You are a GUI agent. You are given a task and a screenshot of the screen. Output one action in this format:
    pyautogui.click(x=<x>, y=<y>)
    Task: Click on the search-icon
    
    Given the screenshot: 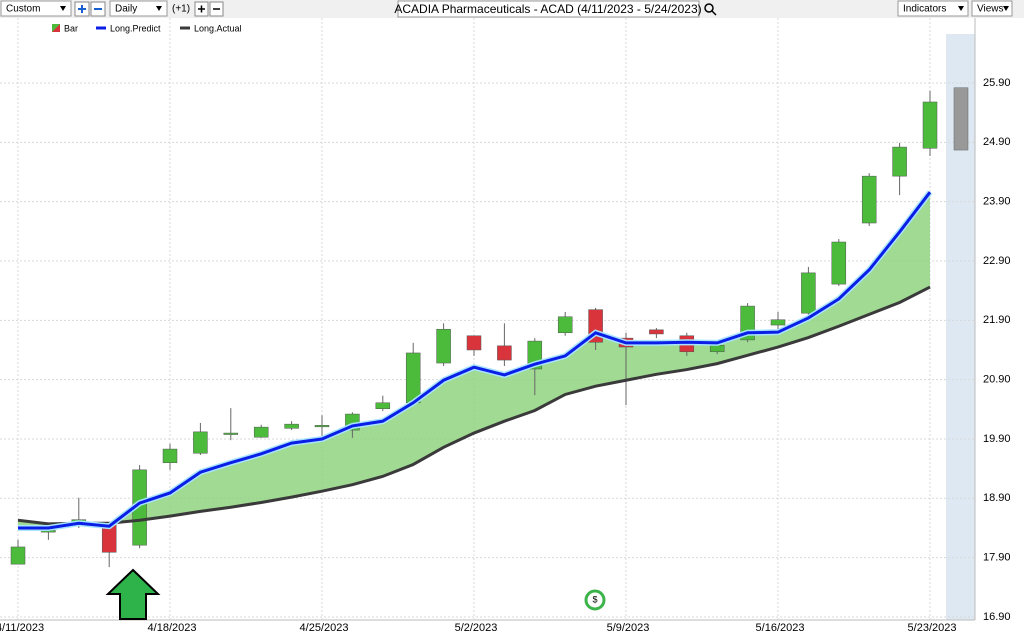 What is the action you would take?
    pyautogui.click(x=709, y=8)
    